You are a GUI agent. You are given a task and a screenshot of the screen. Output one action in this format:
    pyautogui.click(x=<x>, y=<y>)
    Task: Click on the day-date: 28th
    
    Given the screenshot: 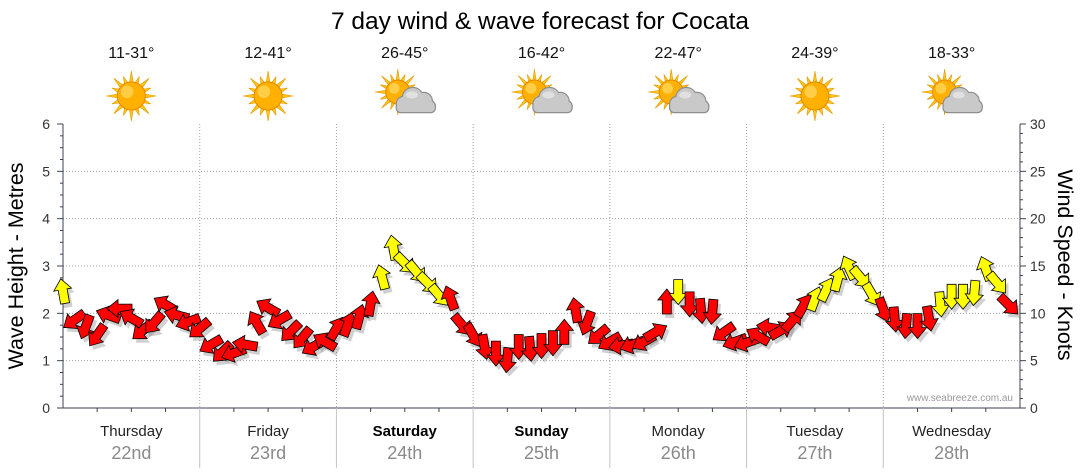 What is the action you would take?
    pyautogui.click(x=951, y=453)
    